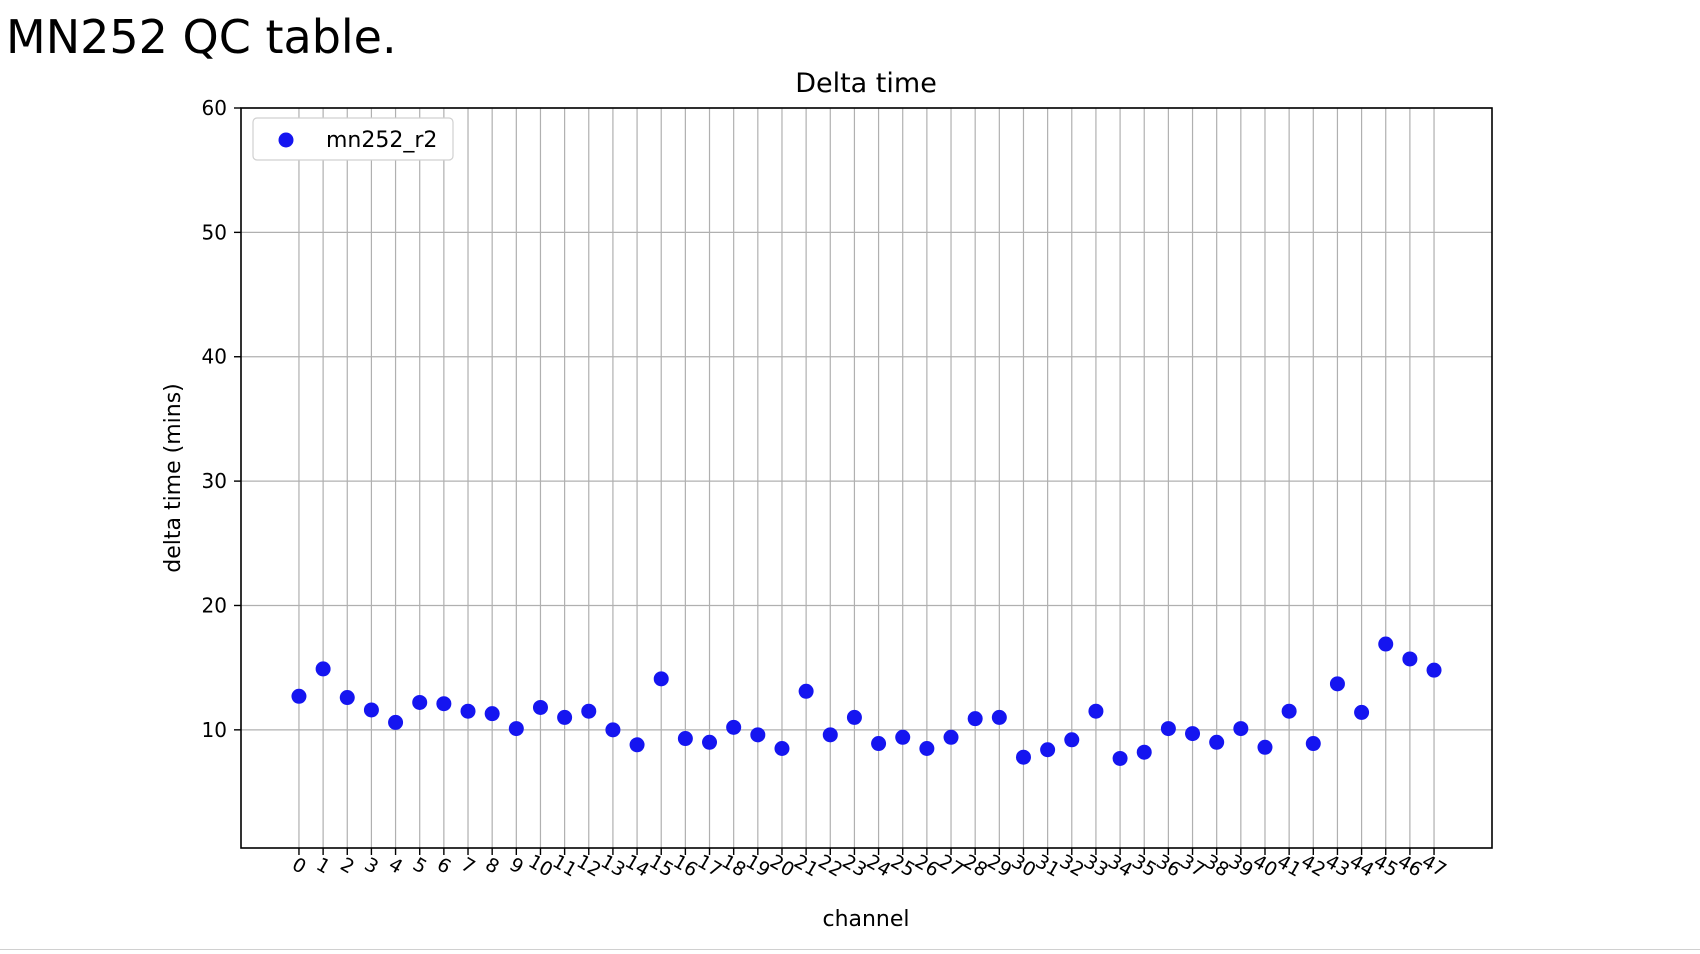  I want to click on y-axis-label: delta time (mins), so click(173, 478).